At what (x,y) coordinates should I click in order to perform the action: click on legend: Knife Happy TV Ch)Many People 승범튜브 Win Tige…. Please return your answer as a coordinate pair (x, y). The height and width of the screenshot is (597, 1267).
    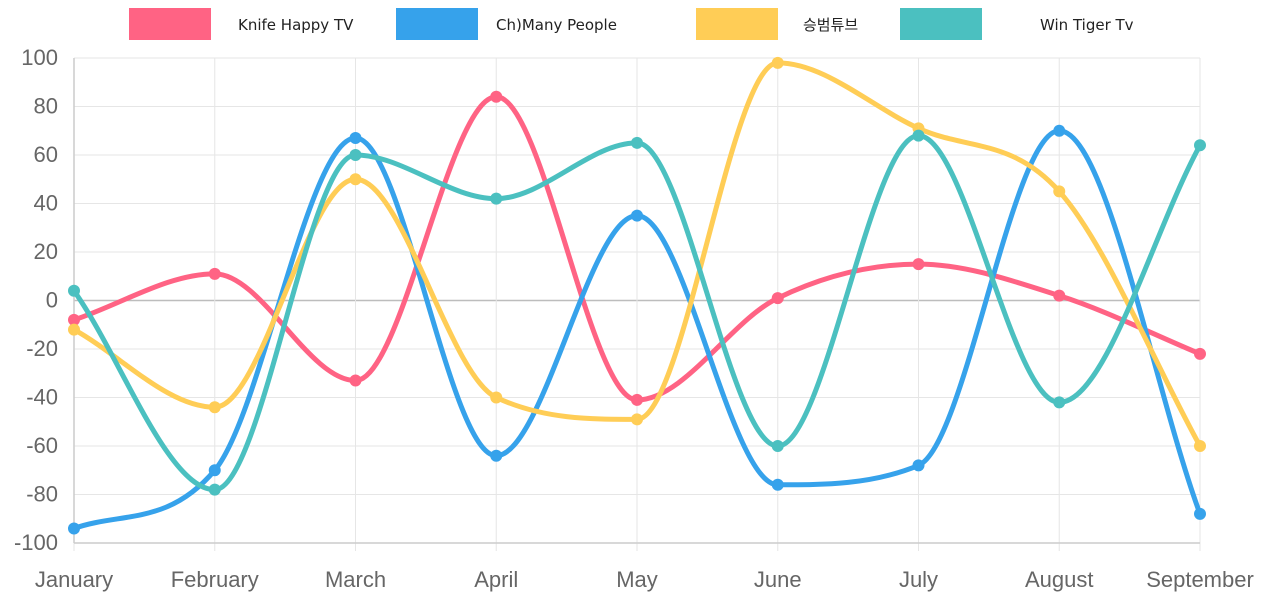
    Looking at the image, I should click on (631, 24).